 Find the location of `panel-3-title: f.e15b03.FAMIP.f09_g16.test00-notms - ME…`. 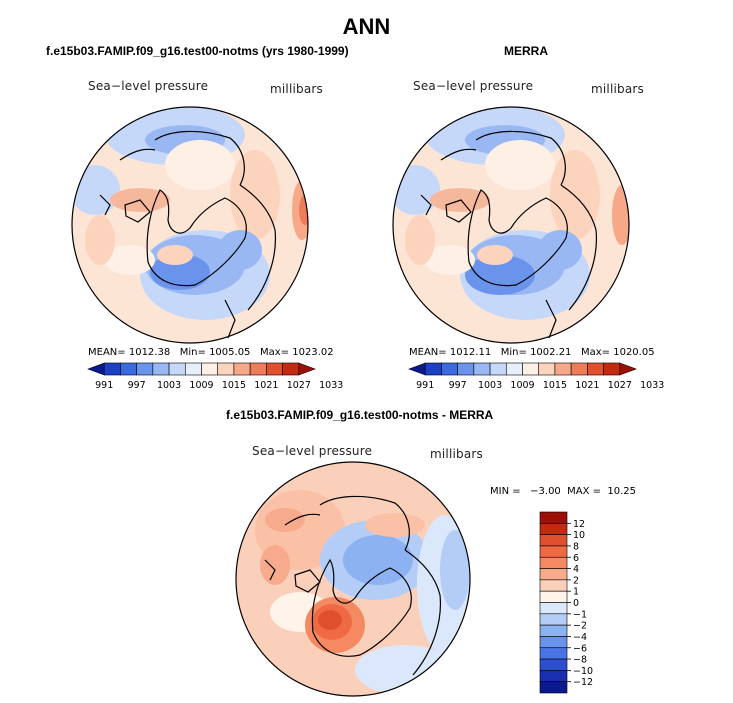

panel-3-title: f.e15b03.FAMIP.f09_g16.test00-notms - ME… is located at coordinates (360, 415).